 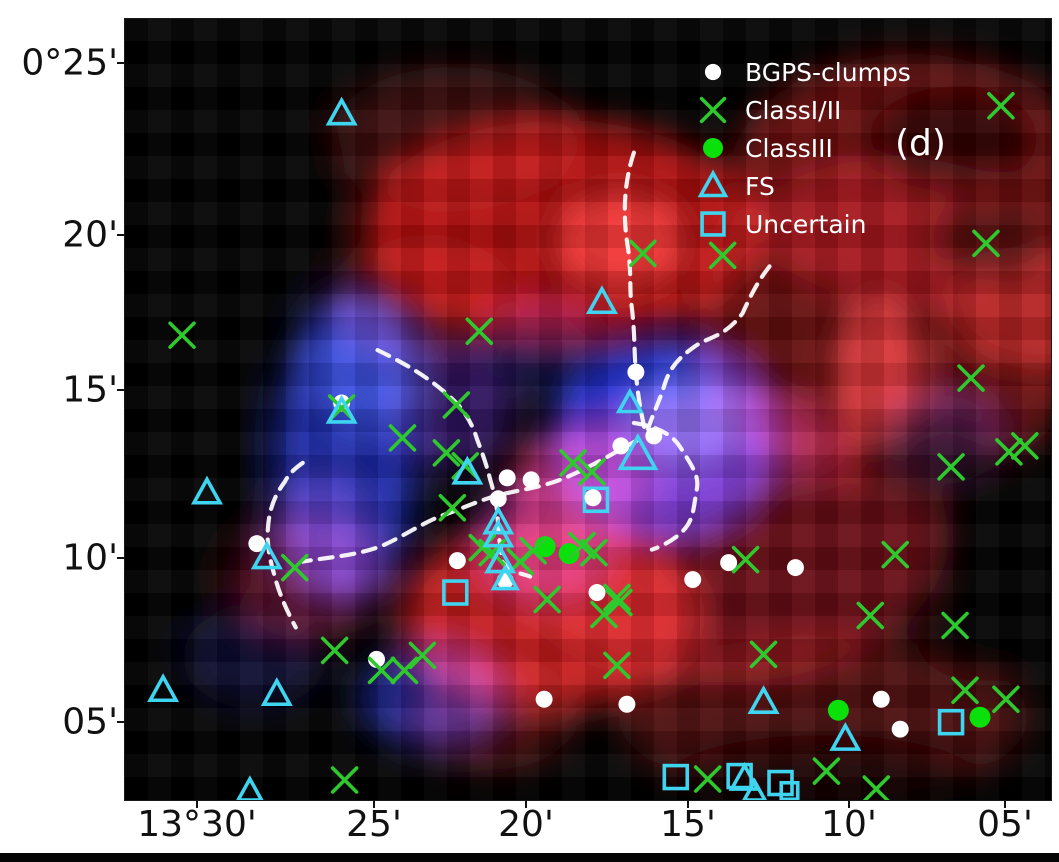 I want to click on legend-label: BGPS-clumps, so click(x=828, y=72).